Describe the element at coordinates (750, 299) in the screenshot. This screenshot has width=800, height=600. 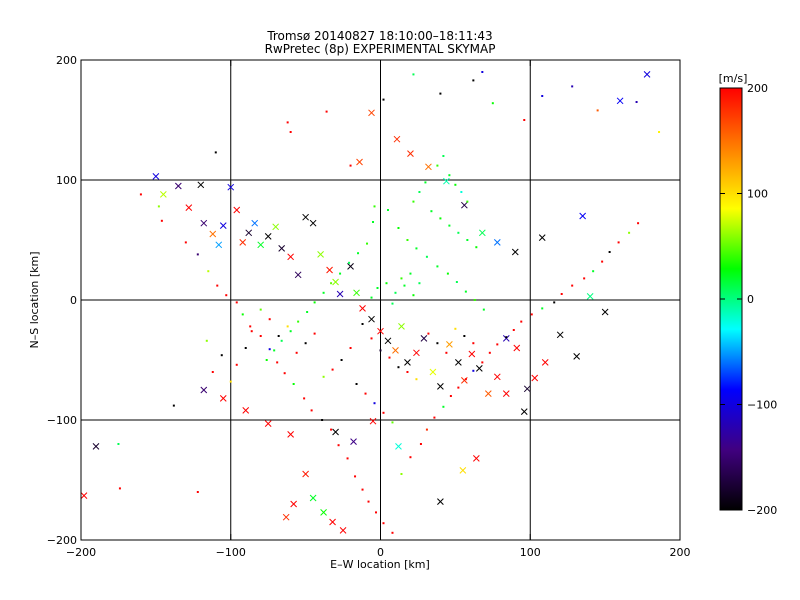
I see `colorbar-tick-label: 0` at that location.